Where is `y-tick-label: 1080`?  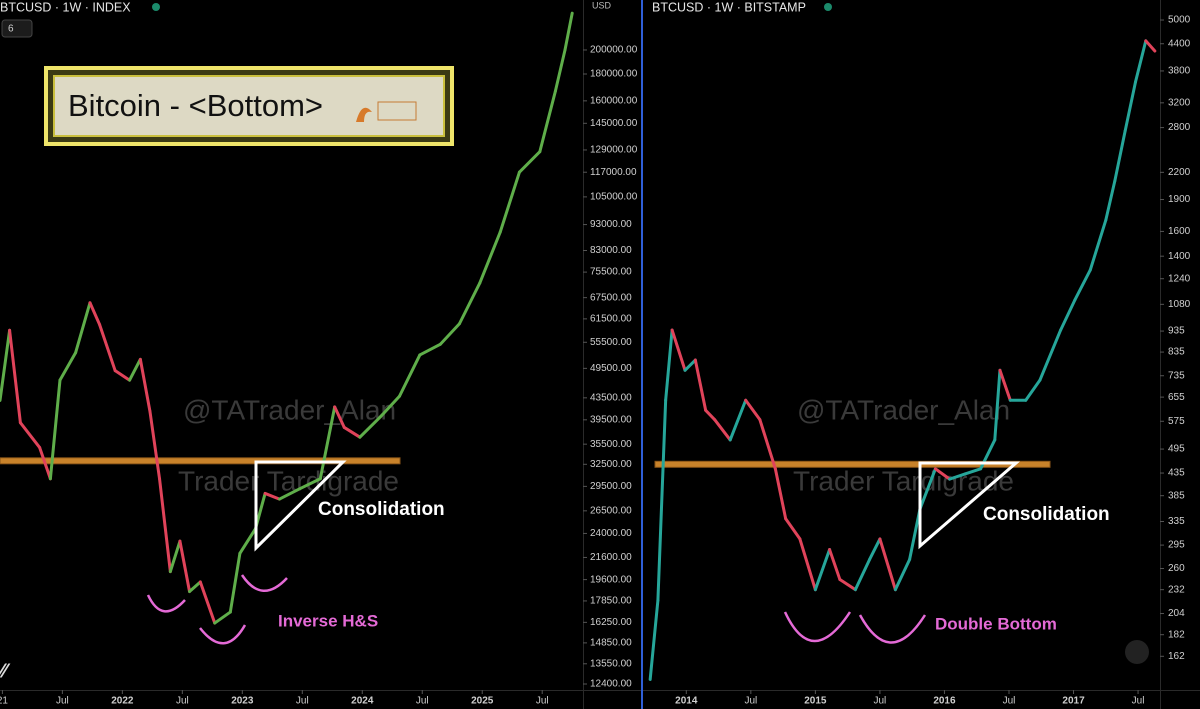 y-tick-label: 1080 is located at coordinates (1179, 304).